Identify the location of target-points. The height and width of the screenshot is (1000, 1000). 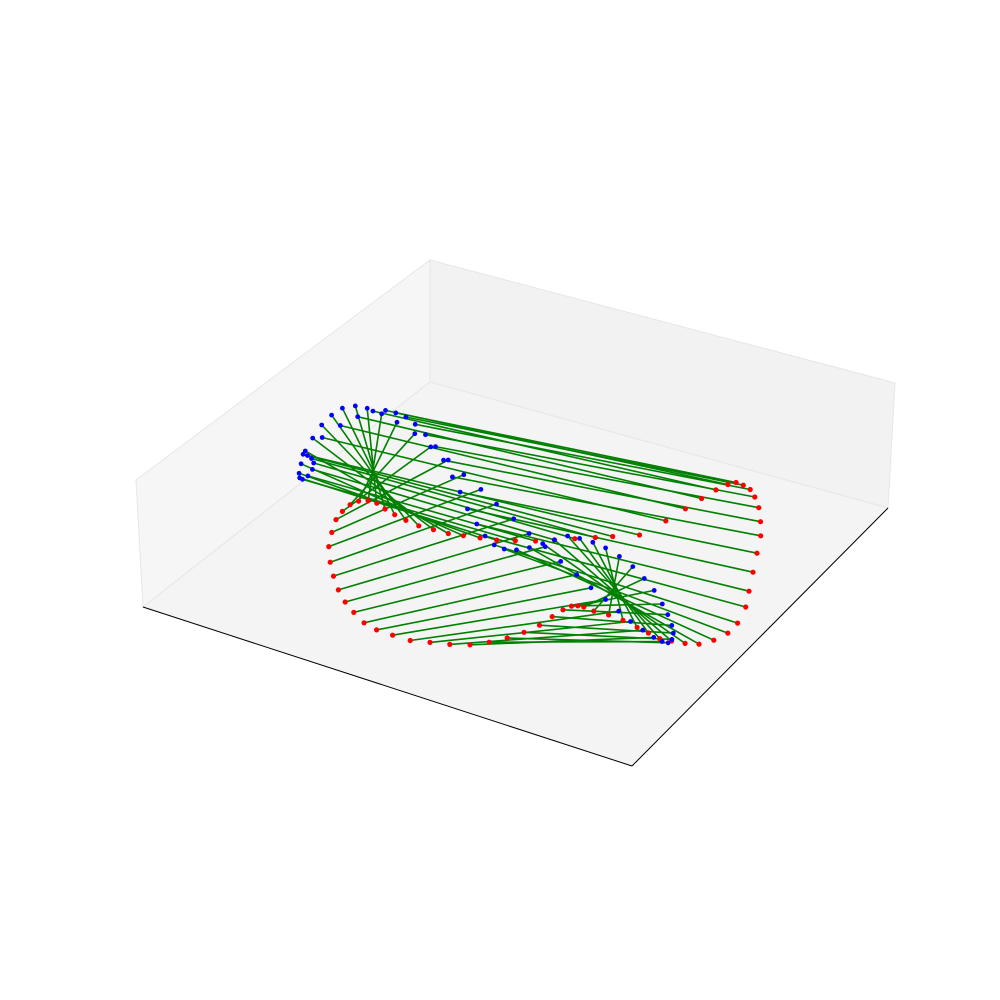
(486, 524).